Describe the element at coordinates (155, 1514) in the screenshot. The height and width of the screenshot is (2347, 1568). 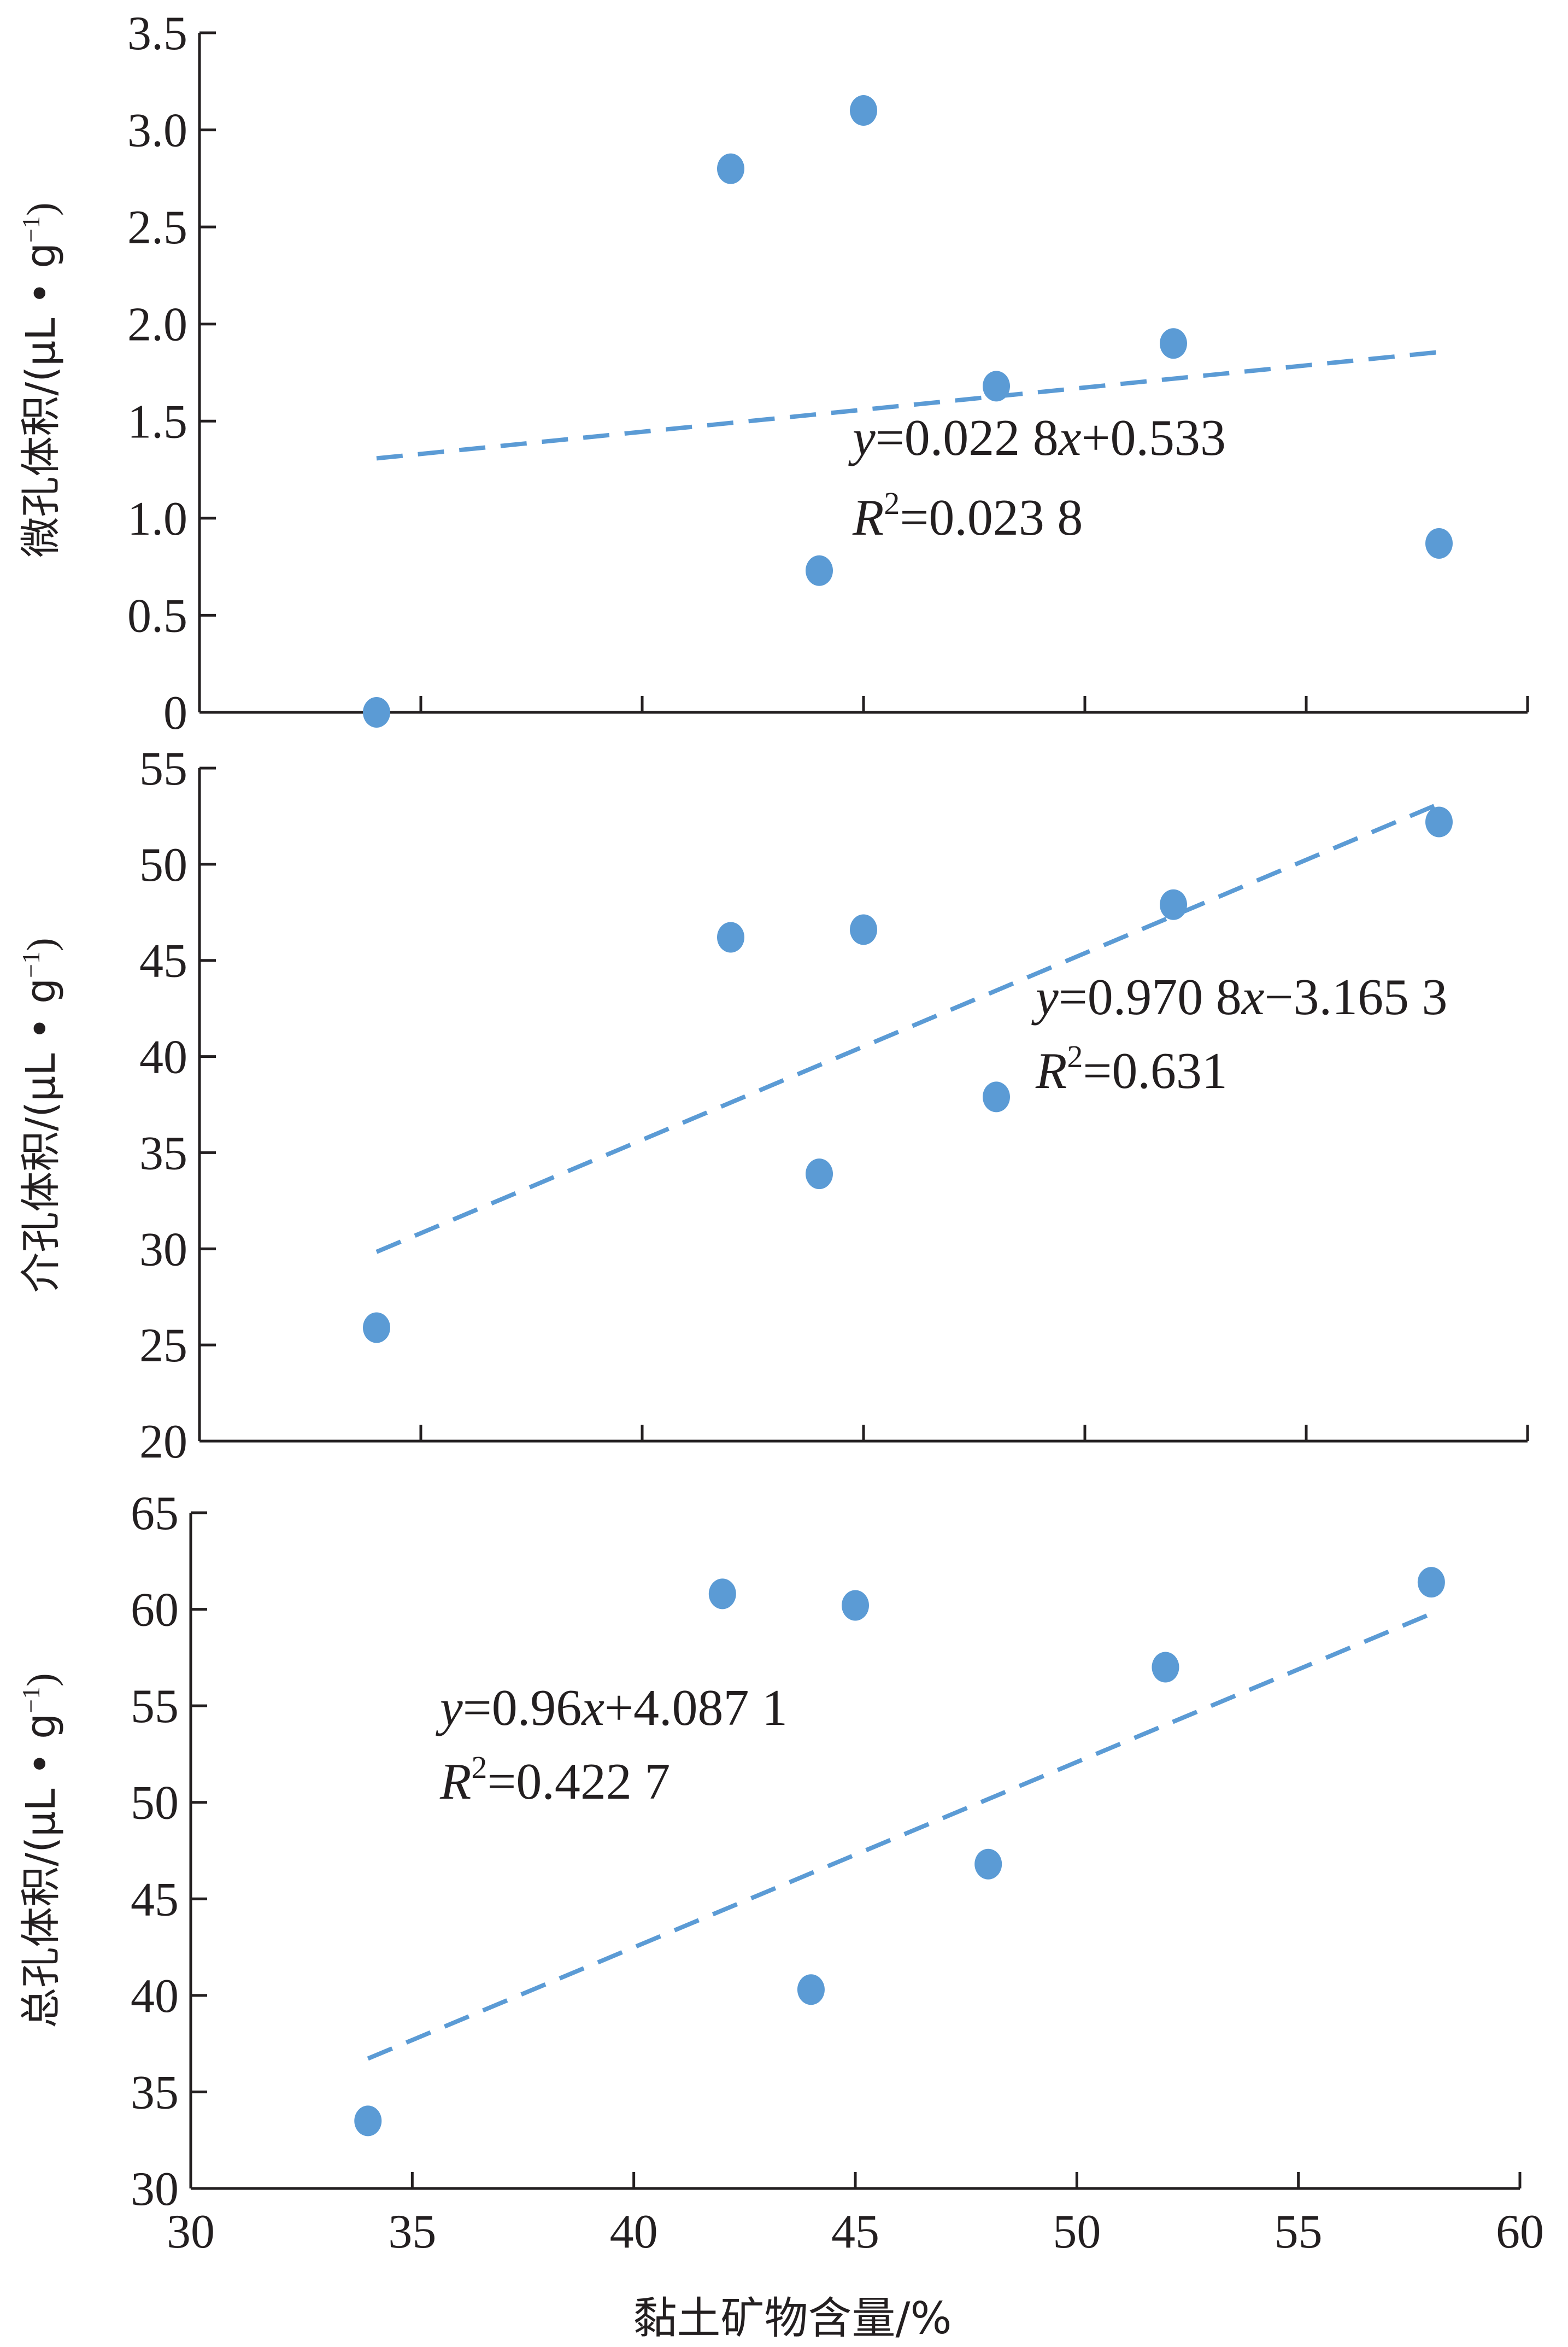
I see `total-pore-y-tick-label: 65` at that location.